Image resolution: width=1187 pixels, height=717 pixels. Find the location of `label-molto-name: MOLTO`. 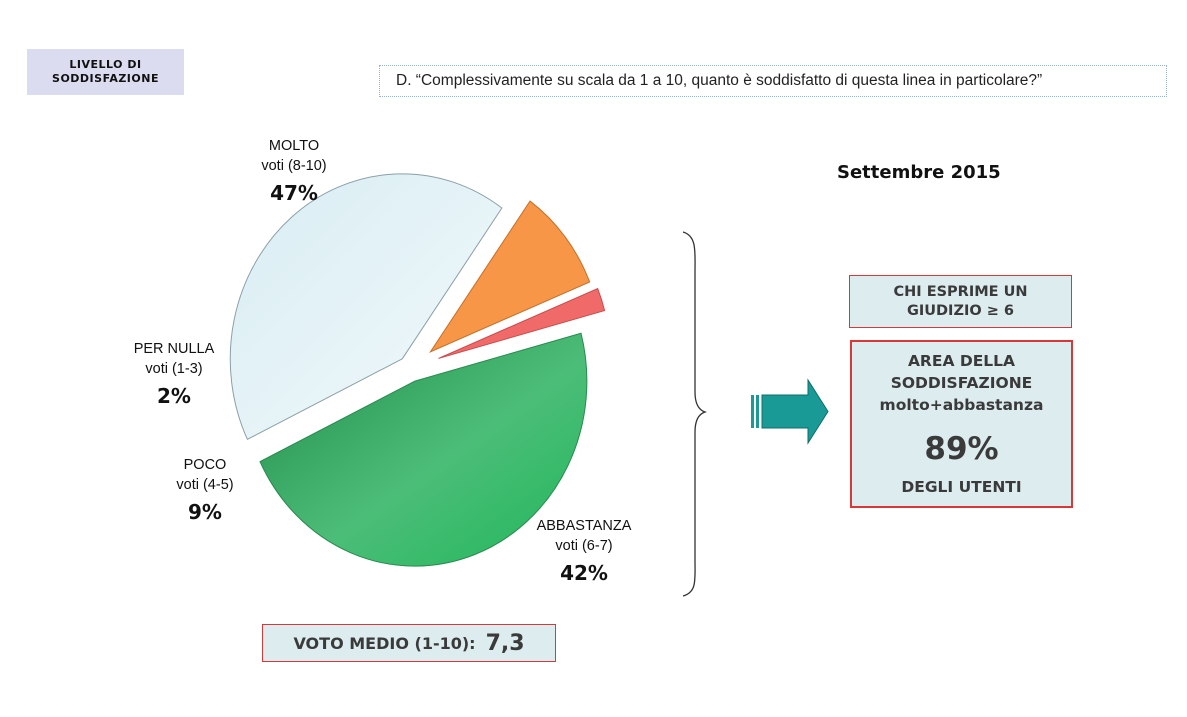

label-molto-name: MOLTO is located at coordinates (294, 146).